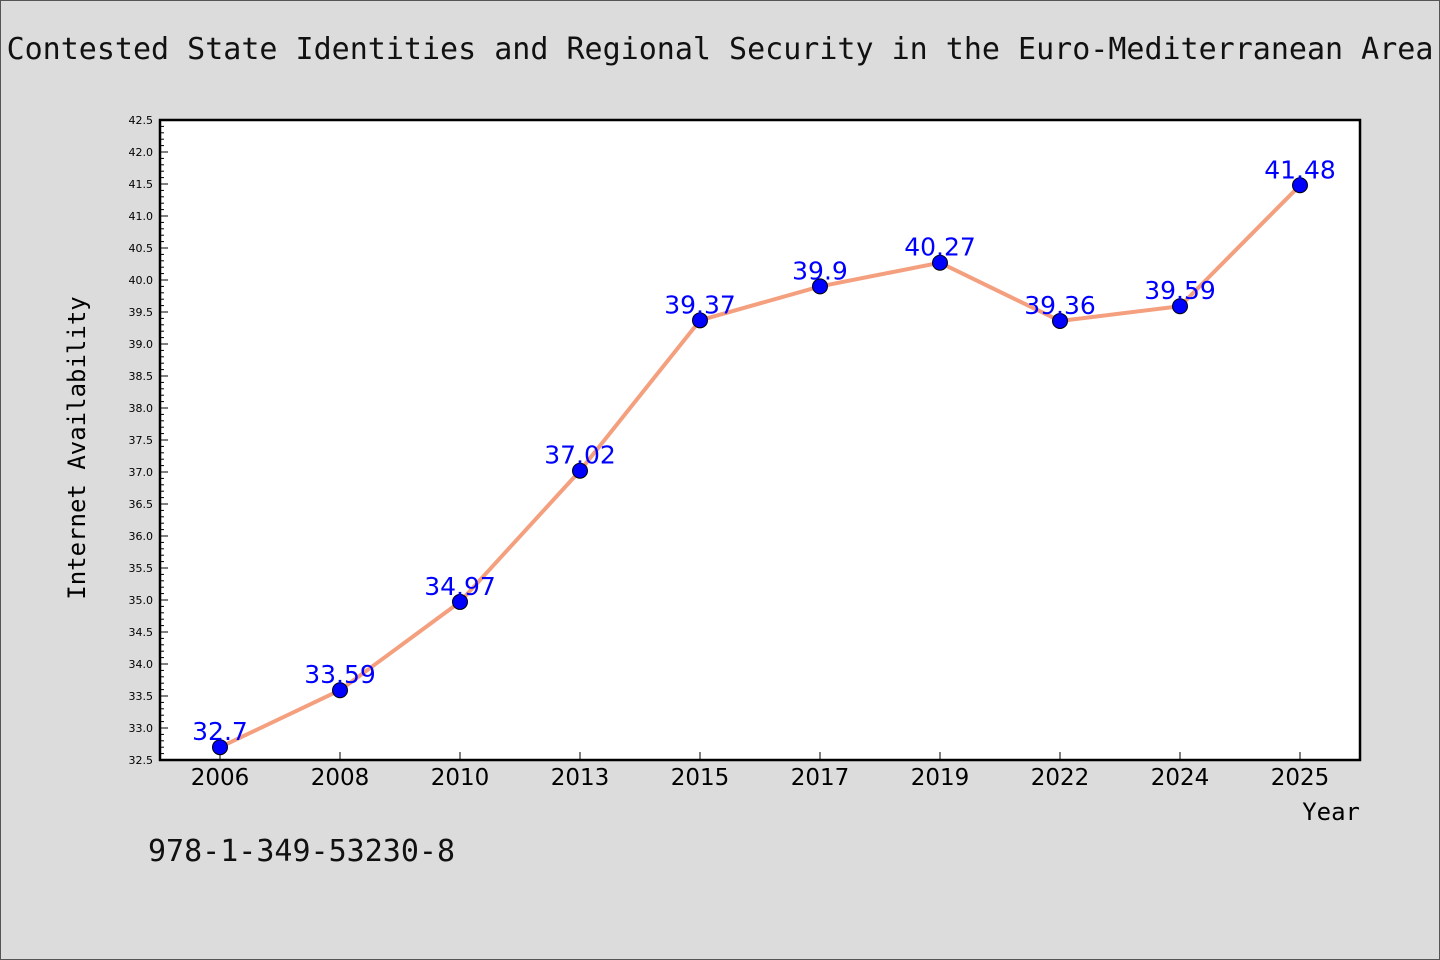 This screenshot has width=1440, height=960. What do you see at coordinates (141, 216) in the screenshot?
I see `y-tick-label: 41.0` at bounding box center [141, 216].